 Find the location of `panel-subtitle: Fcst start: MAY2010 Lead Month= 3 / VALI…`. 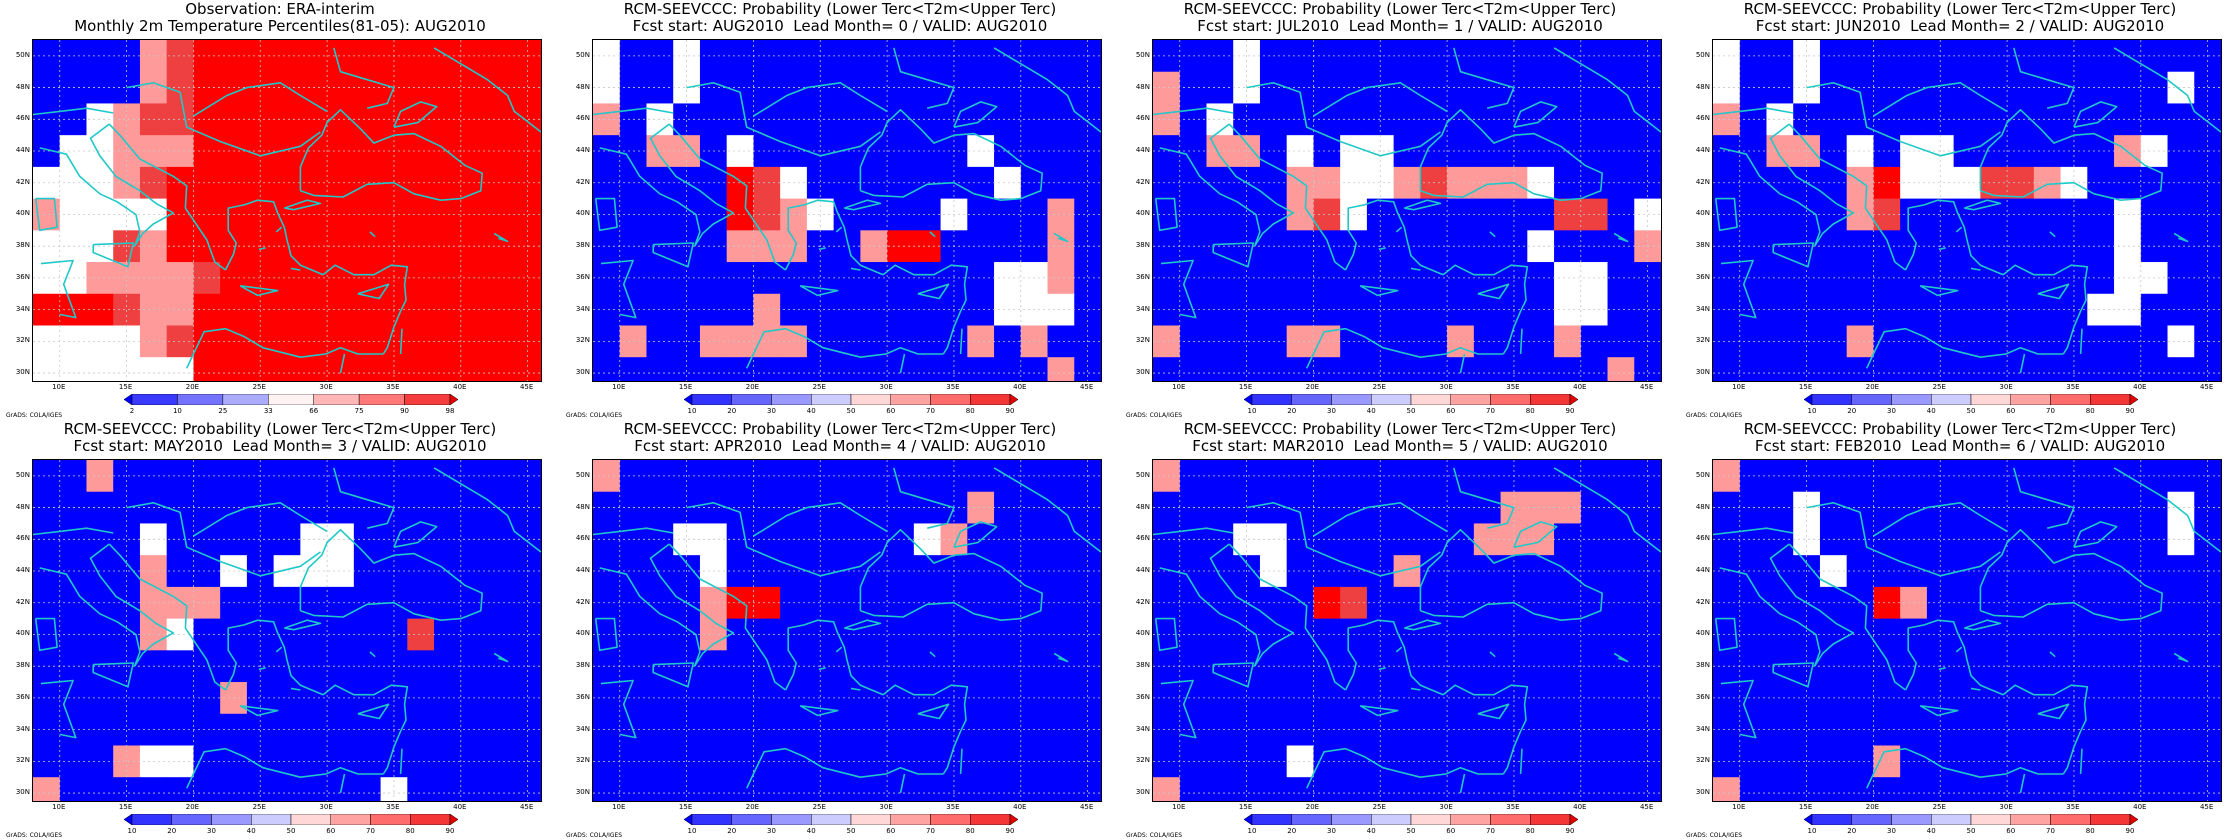

panel-subtitle: Fcst start: MAY2010 Lead Month= 3 / VALI… is located at coordinates (280, 446).